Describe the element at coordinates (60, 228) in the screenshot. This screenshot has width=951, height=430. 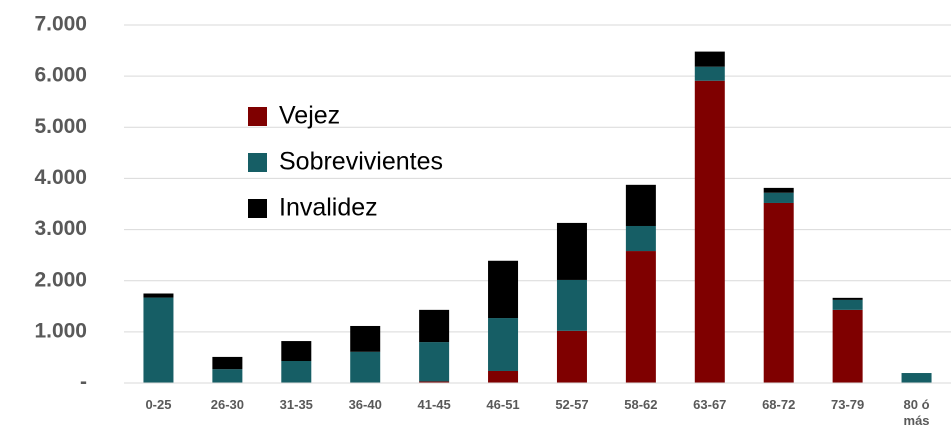
I see `y-tick-label: 3.000` at that location.